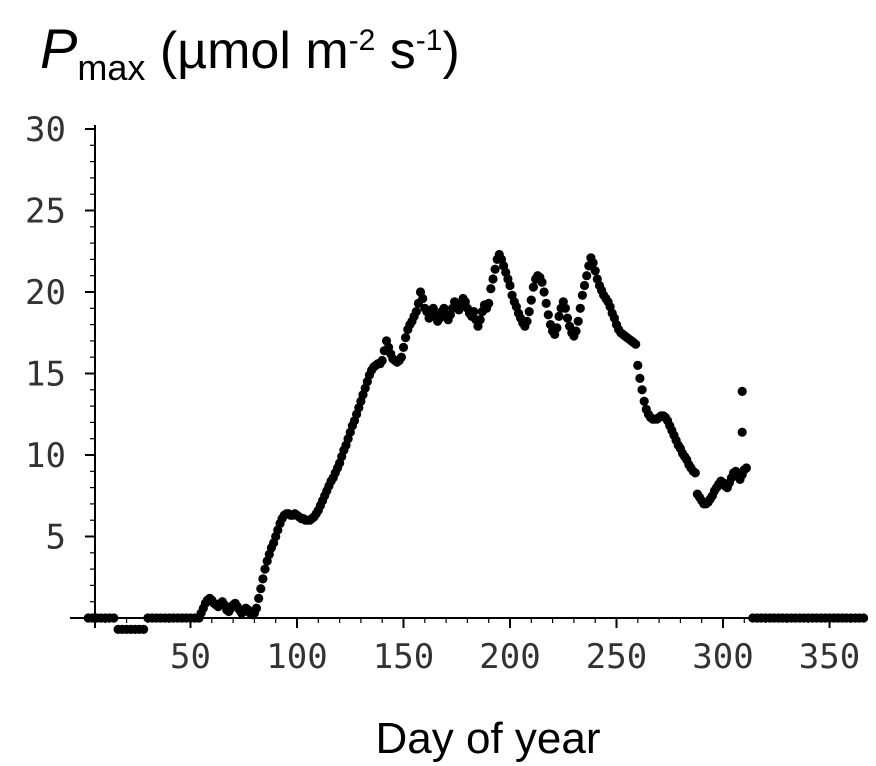 The image size is (876, 766). Describe the element at coordinates (509, 657) in the screenshot. I see `x-tick-label: 200` at that location.